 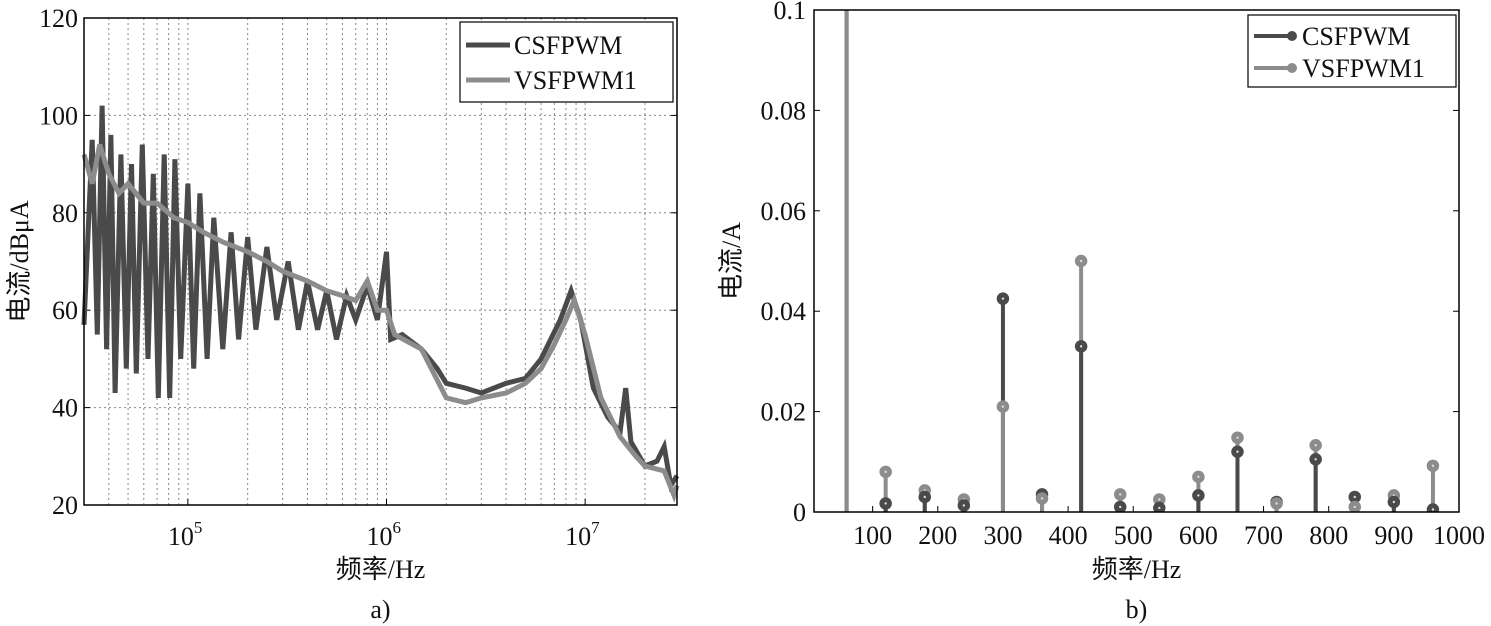 I want to click on y-tick-label: 100, so click(x=58, y=115).